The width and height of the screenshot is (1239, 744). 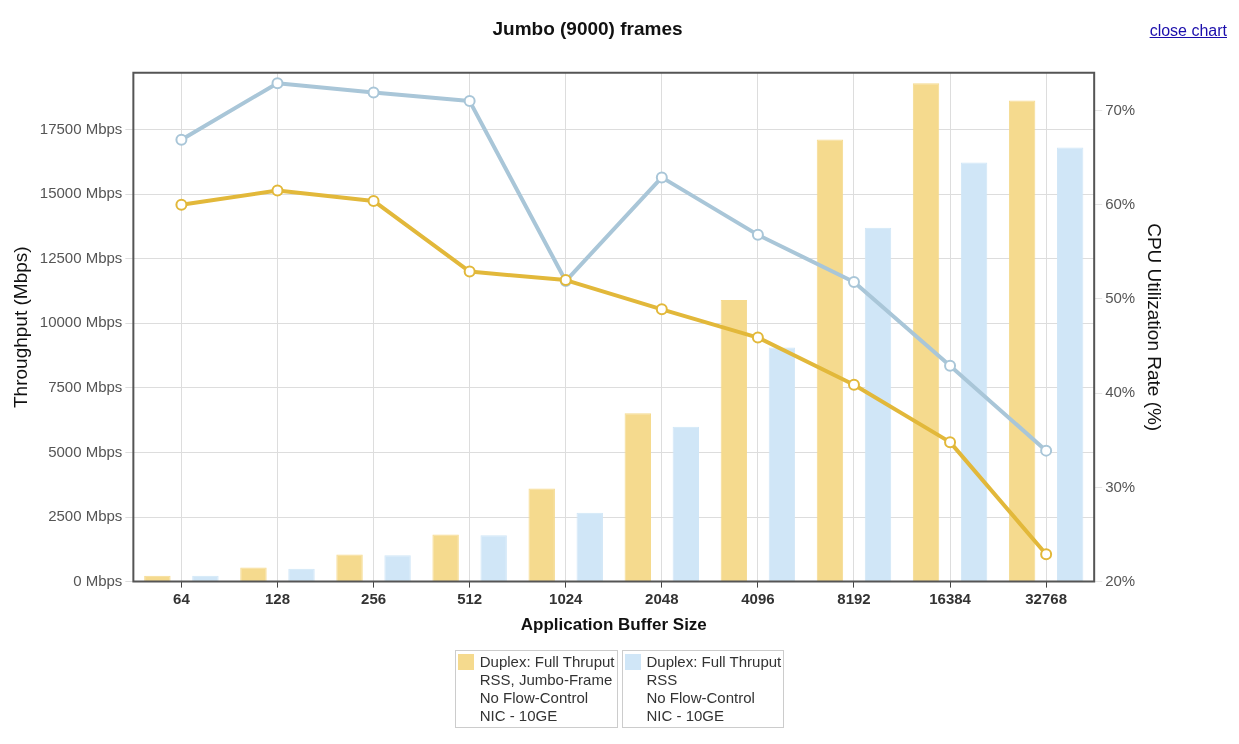 I want to click on y-tick-label: 2500 Mbps, so click(x=85, y=516).